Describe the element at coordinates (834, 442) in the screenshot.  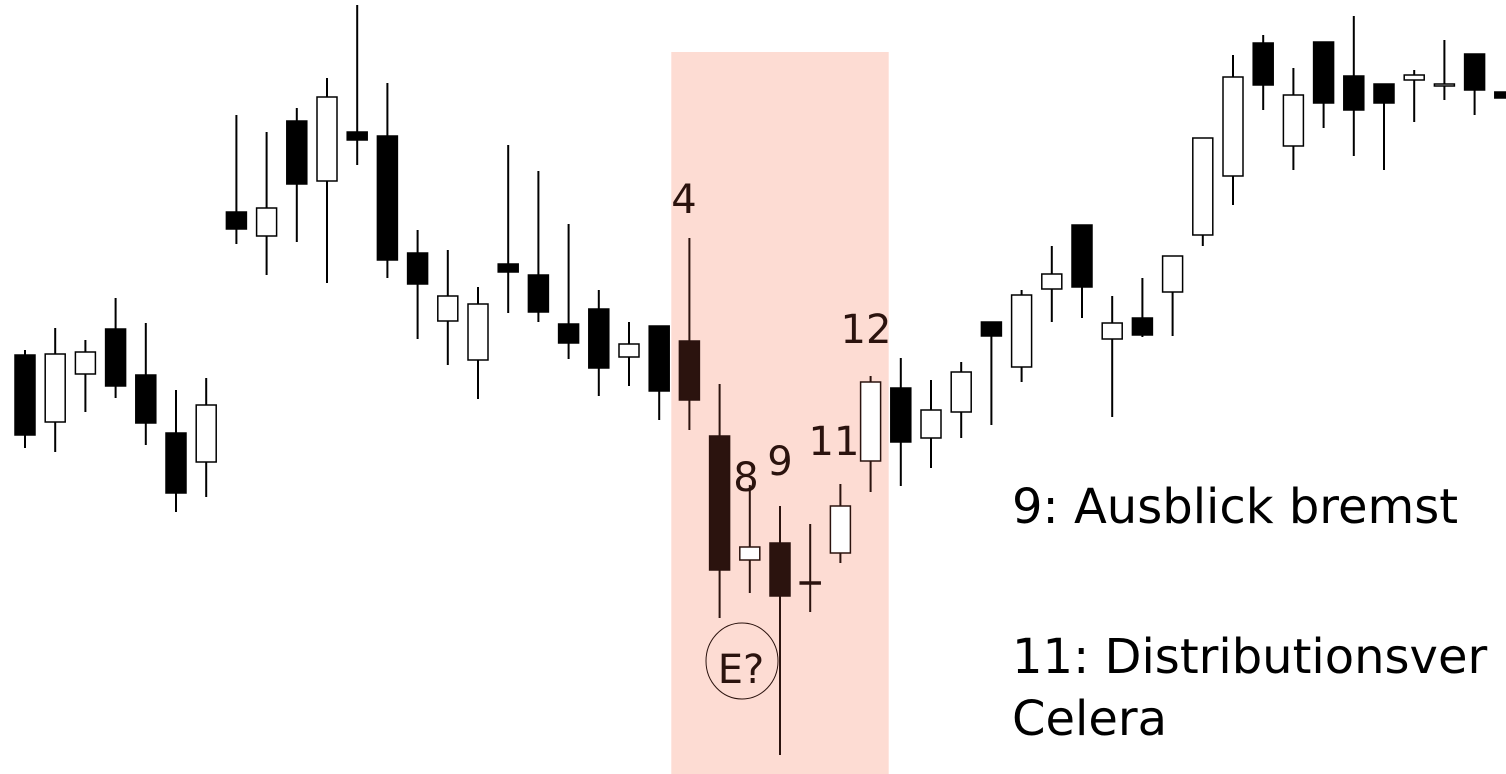
I see `annotation: 11` at that location.